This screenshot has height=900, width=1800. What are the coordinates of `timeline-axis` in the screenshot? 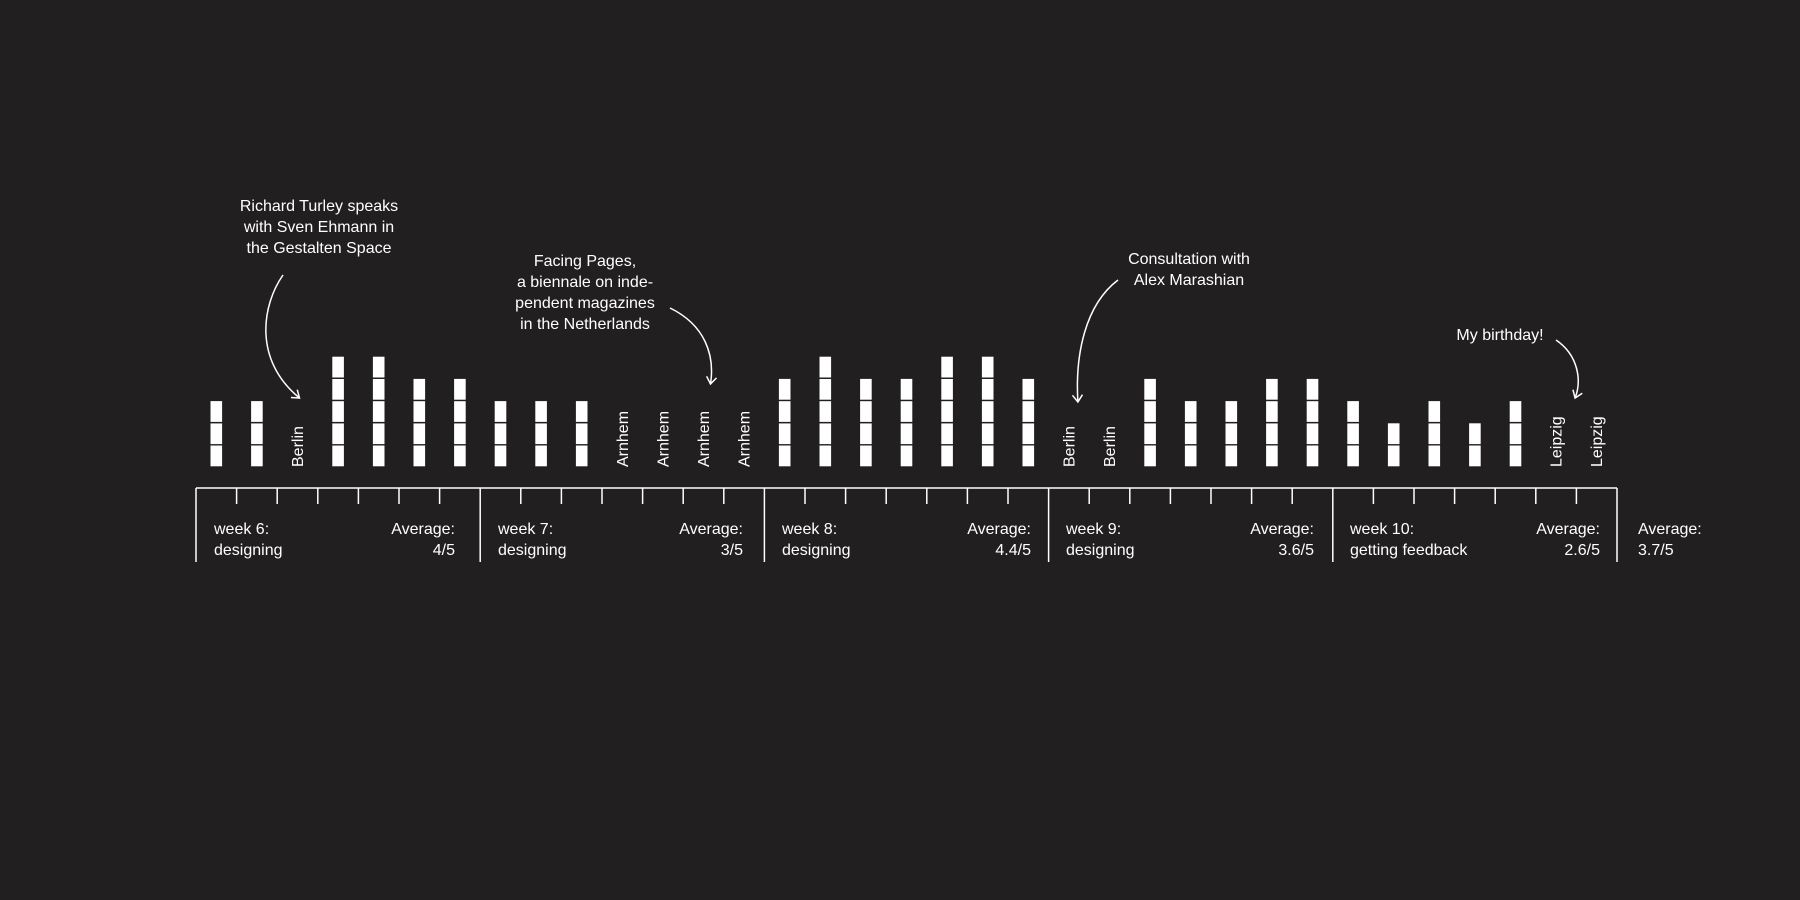 It's located at (906, 524).